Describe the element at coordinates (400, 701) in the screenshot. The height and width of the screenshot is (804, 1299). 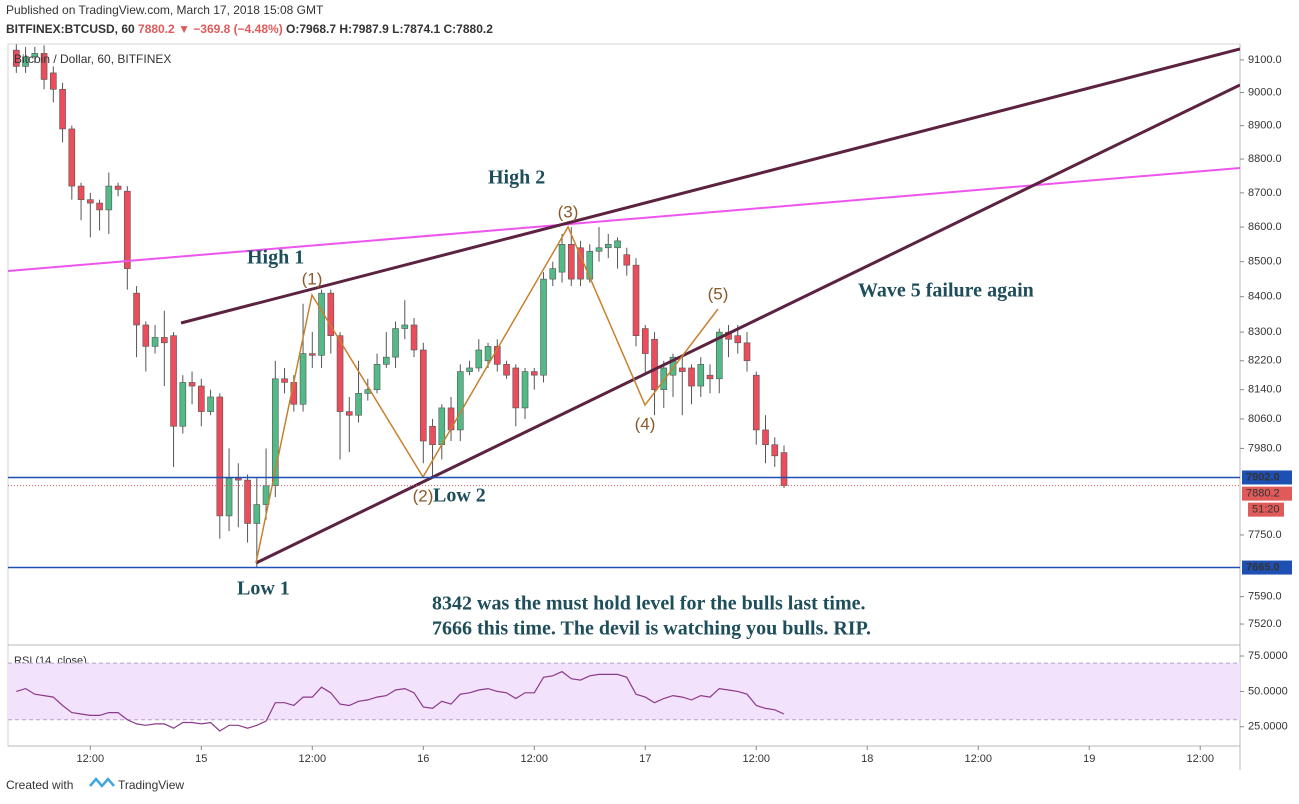
I see `rsi-line` at that location.